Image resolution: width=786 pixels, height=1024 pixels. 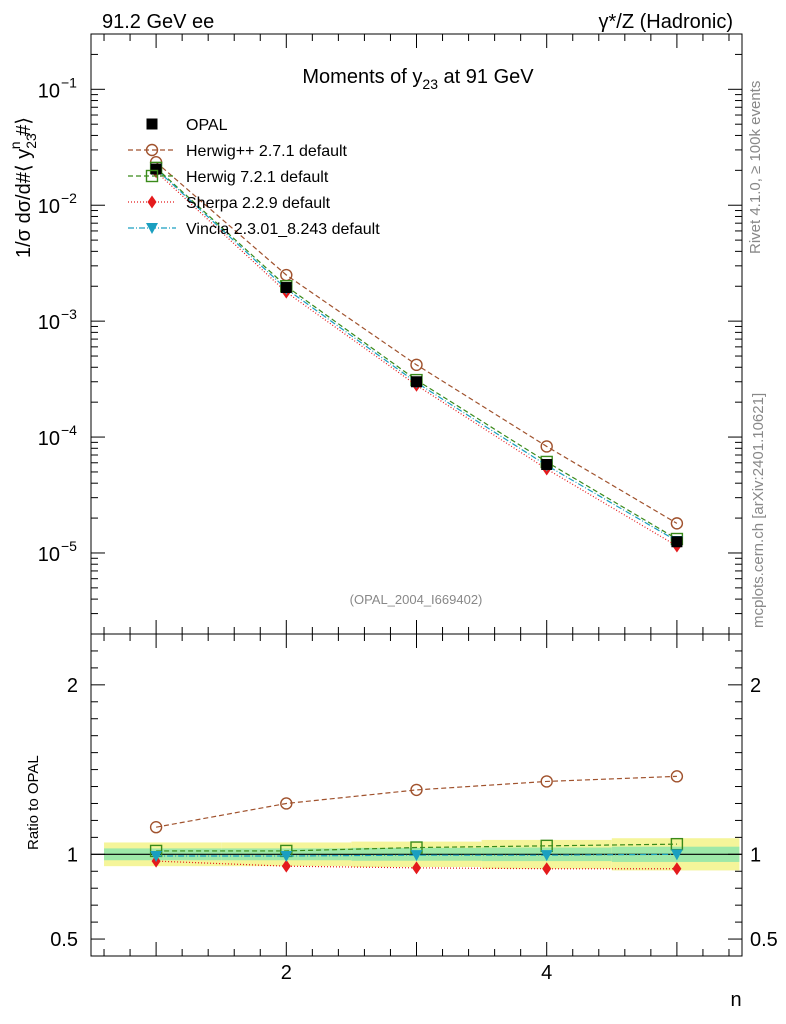 What do you see at coordinates (69, 546) in the screenshot?
I see `y-tick-exponent: −5` at bounding box center [69, 546].